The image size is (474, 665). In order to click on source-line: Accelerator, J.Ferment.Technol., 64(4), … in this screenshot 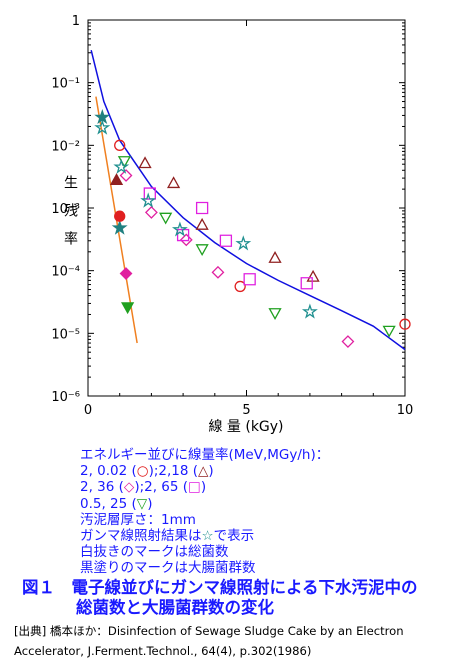, I will do `click(163, 651)`.